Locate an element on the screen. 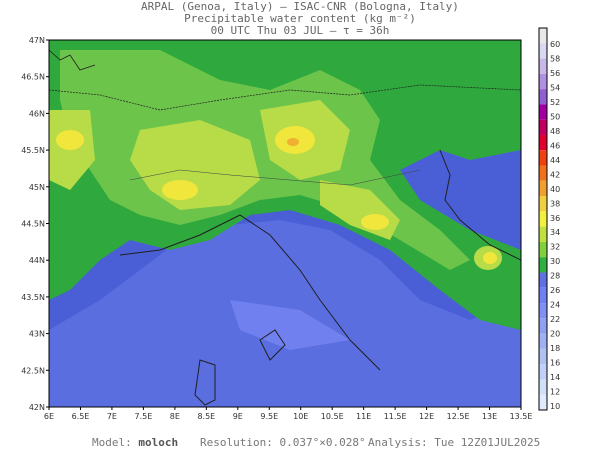  y-tick-label: 45.5N is located at coordinates (33, 150).